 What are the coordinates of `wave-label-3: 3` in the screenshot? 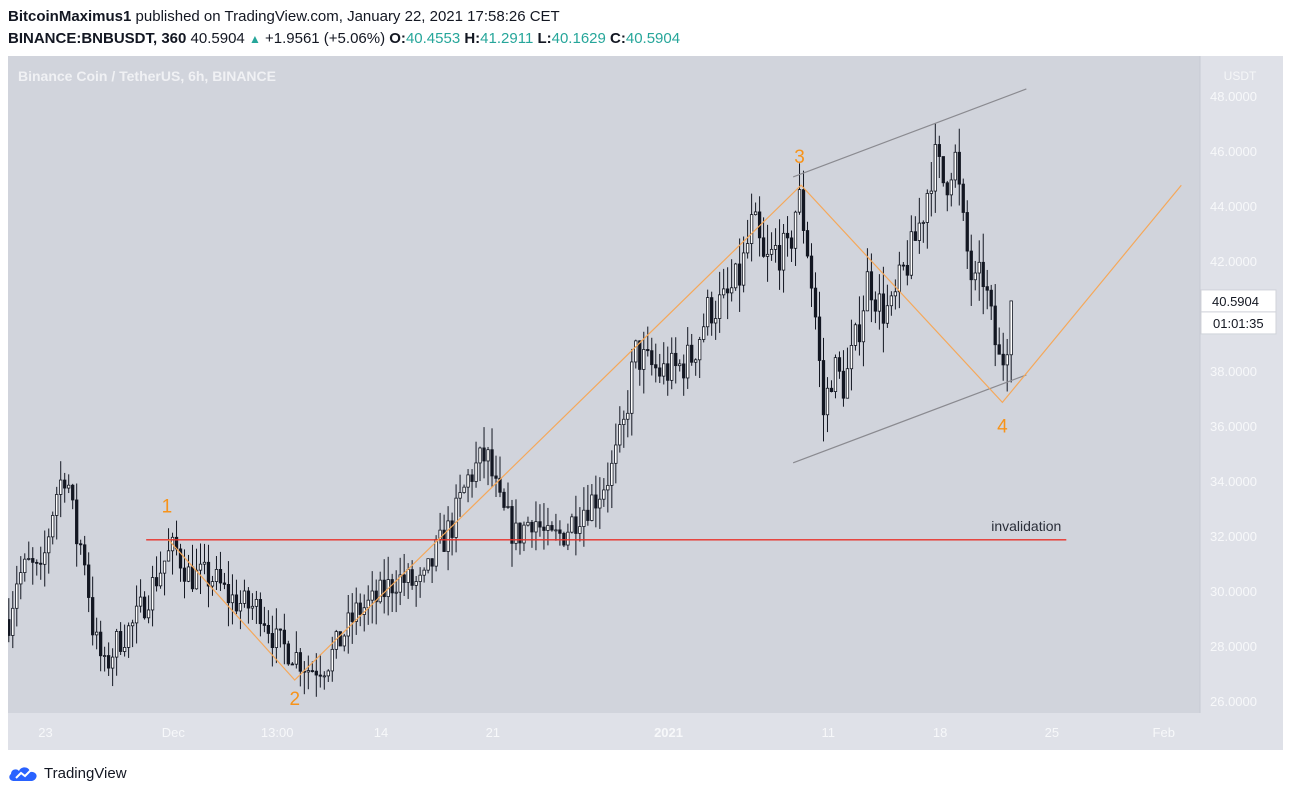 It's located at (799, 157).